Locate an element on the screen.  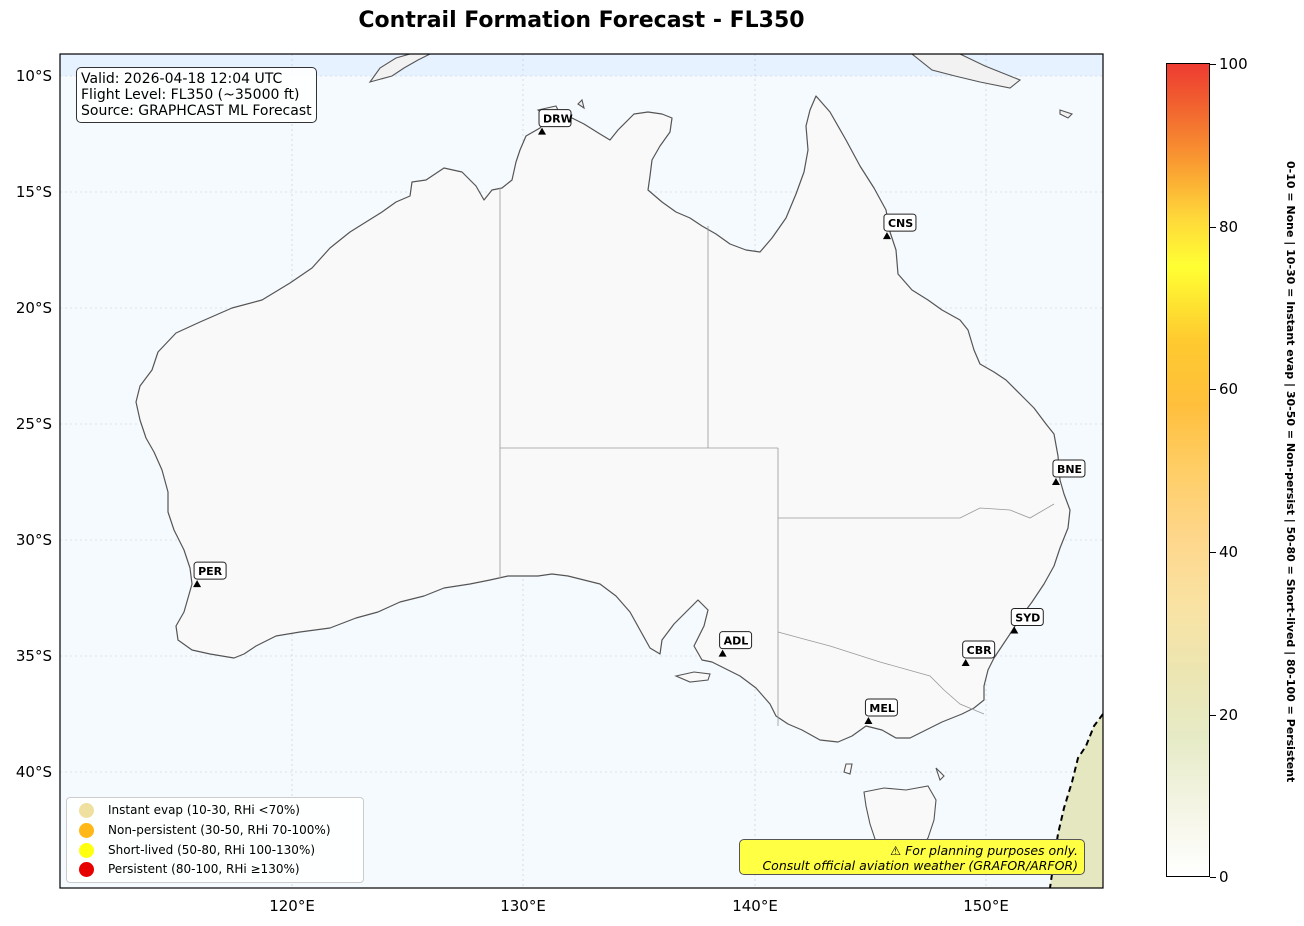
city-label: MEL is located at coordinates (881, 708).